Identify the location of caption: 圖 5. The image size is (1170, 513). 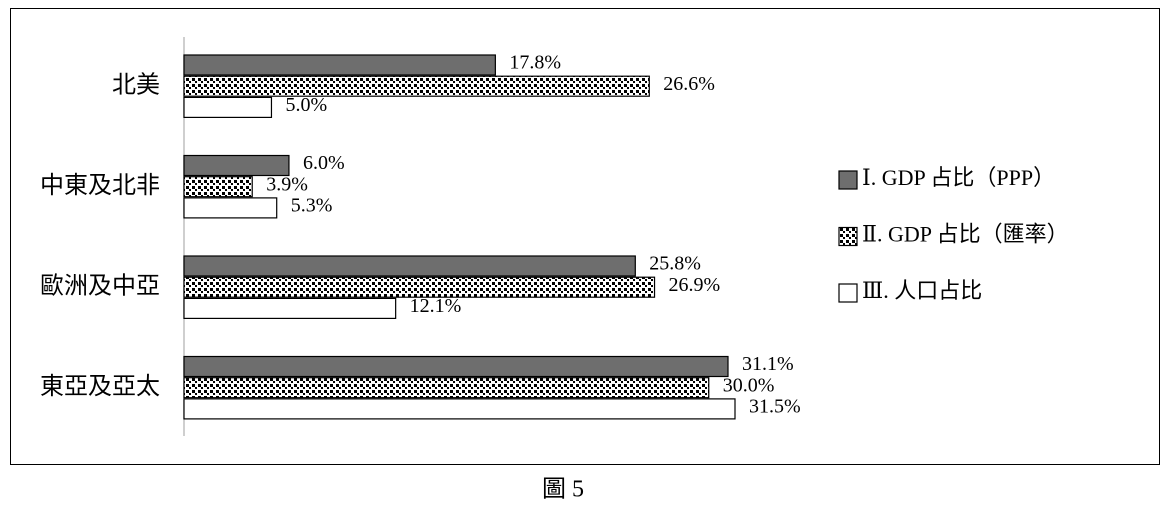
(563, 490).